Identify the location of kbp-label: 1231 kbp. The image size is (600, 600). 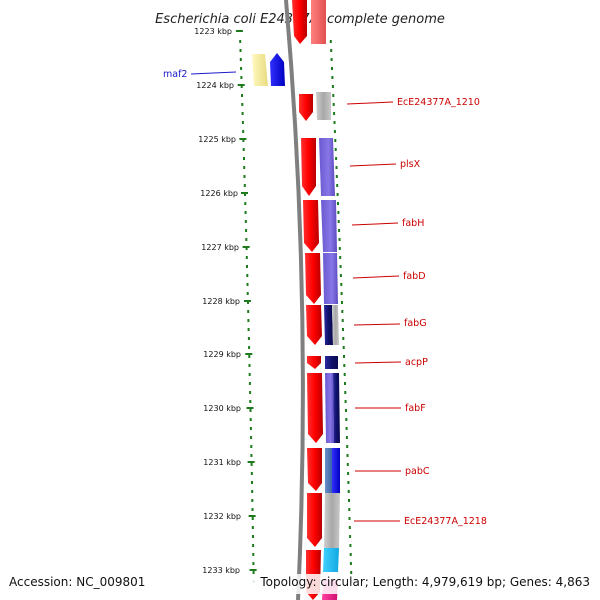
(222, 462).